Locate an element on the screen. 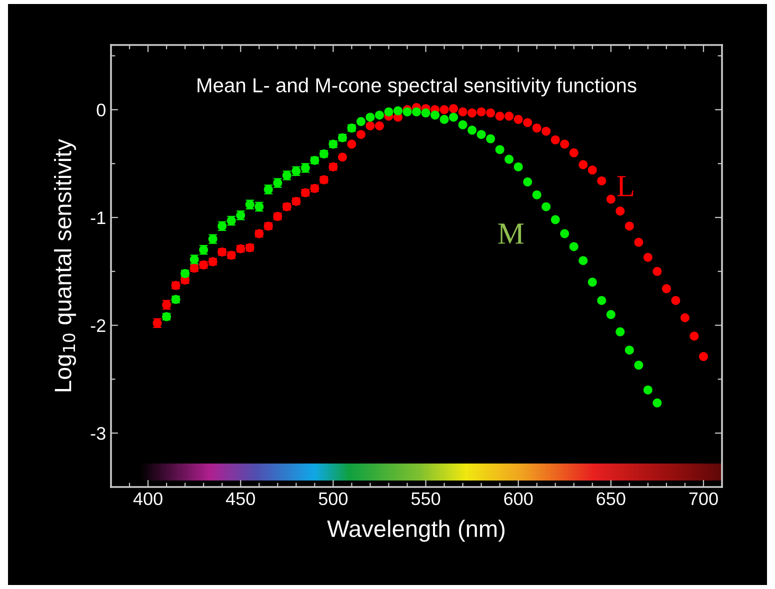  x-tick-label: 450 is located at coordinates (240, 499).